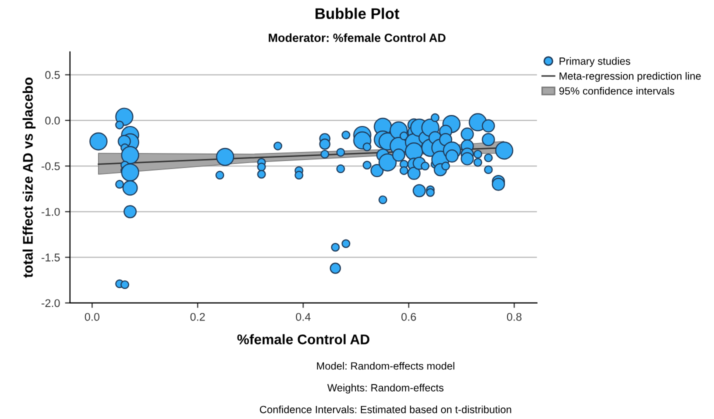 The width and height of the screenshot is (714, 419). Describe the element at coordinates (52, 120) in the screenshot. I see `y-tick-label: 0.0` at that location.